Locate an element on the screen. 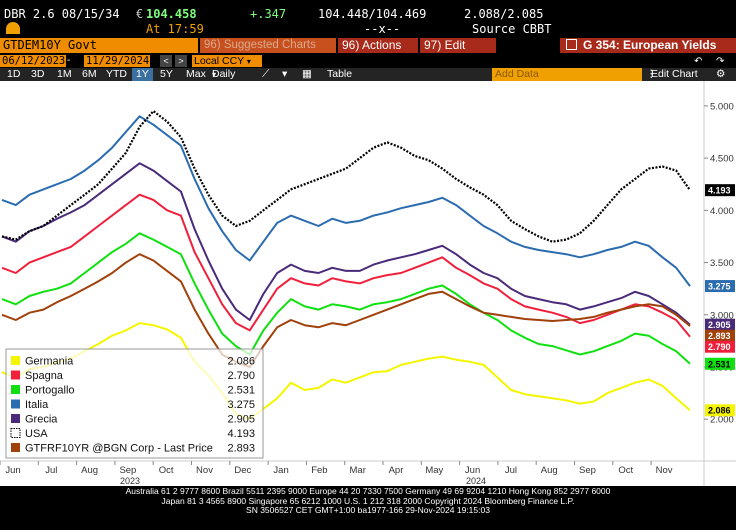 This screenshot has width=736, height=530. last-value-tag-italia is located at coordinates (720, 286).